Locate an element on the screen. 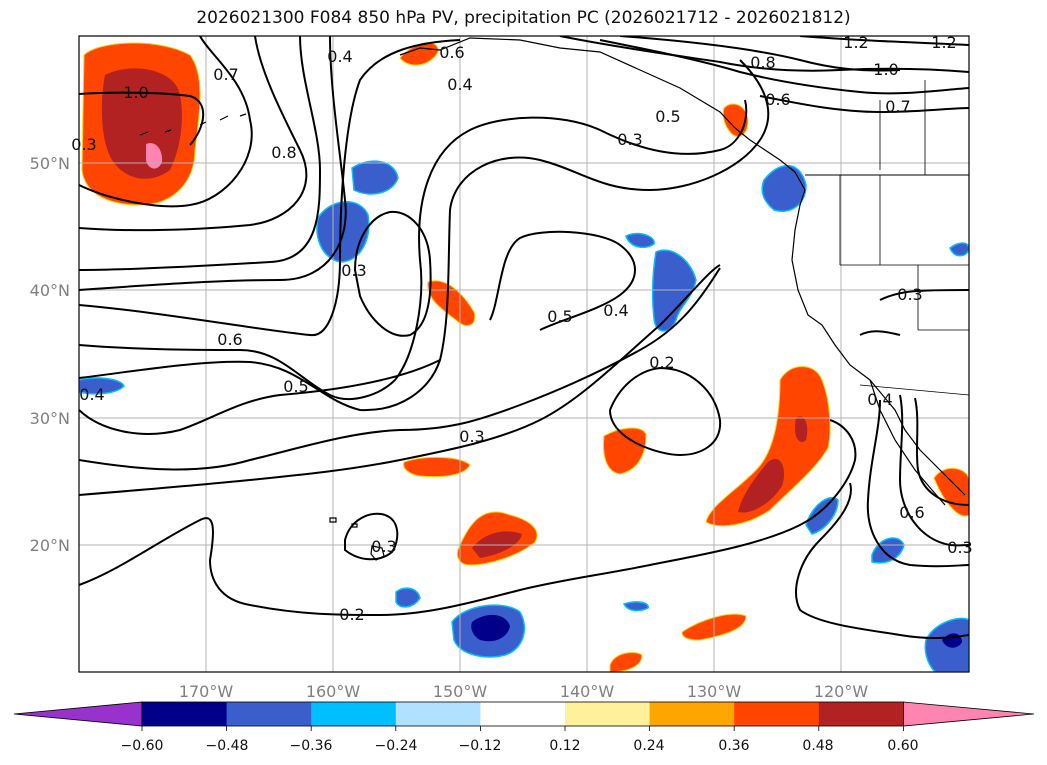  colorbar is located at coordinates (524, 716).